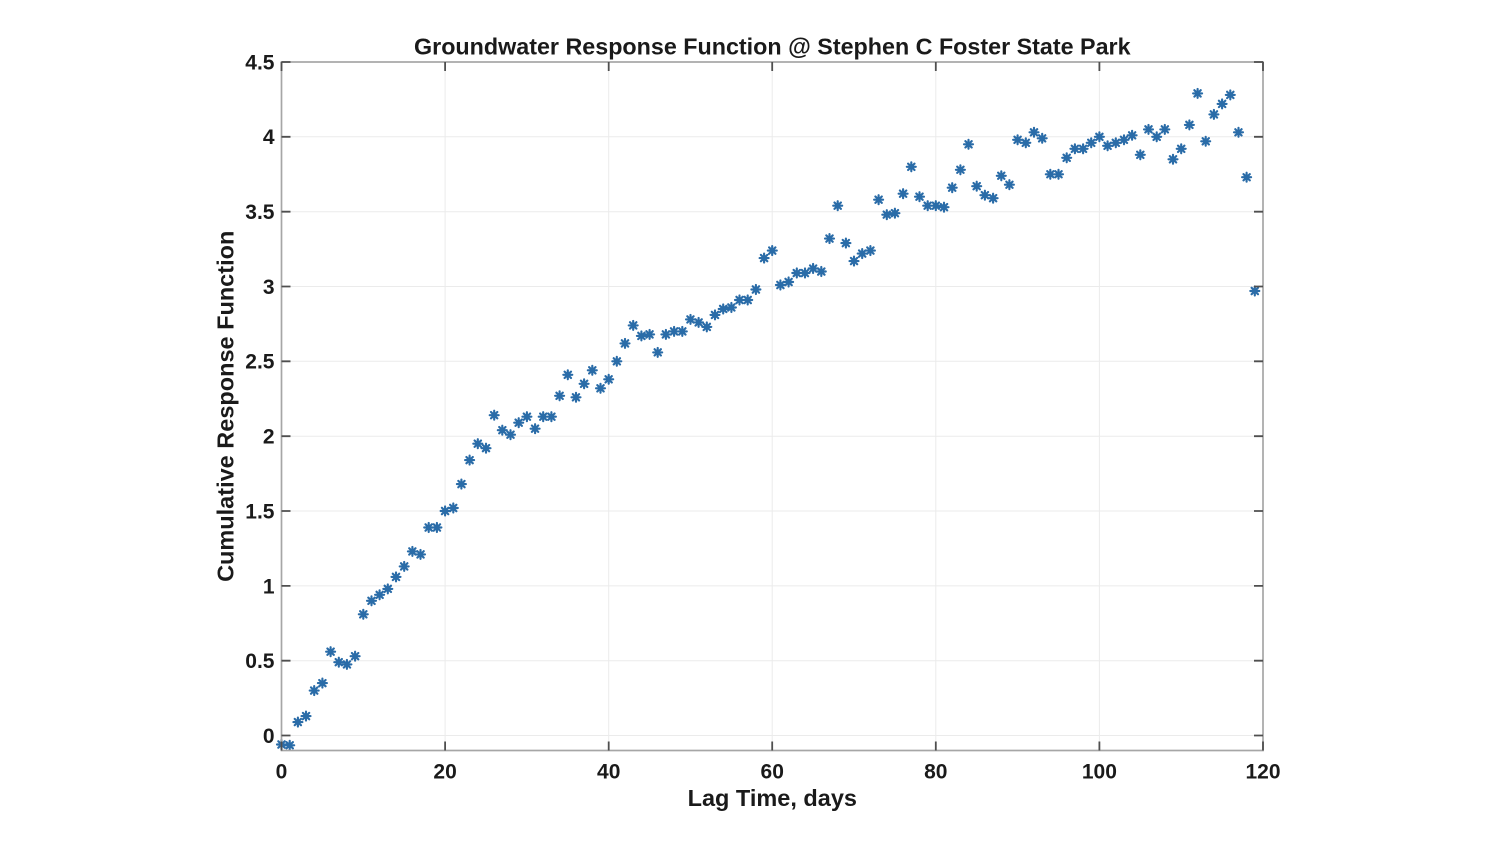 The image size is (1500, 844). Describe the element at coordinates (269, 287) in the screenshot. I see `svg-text: 3` at that location.